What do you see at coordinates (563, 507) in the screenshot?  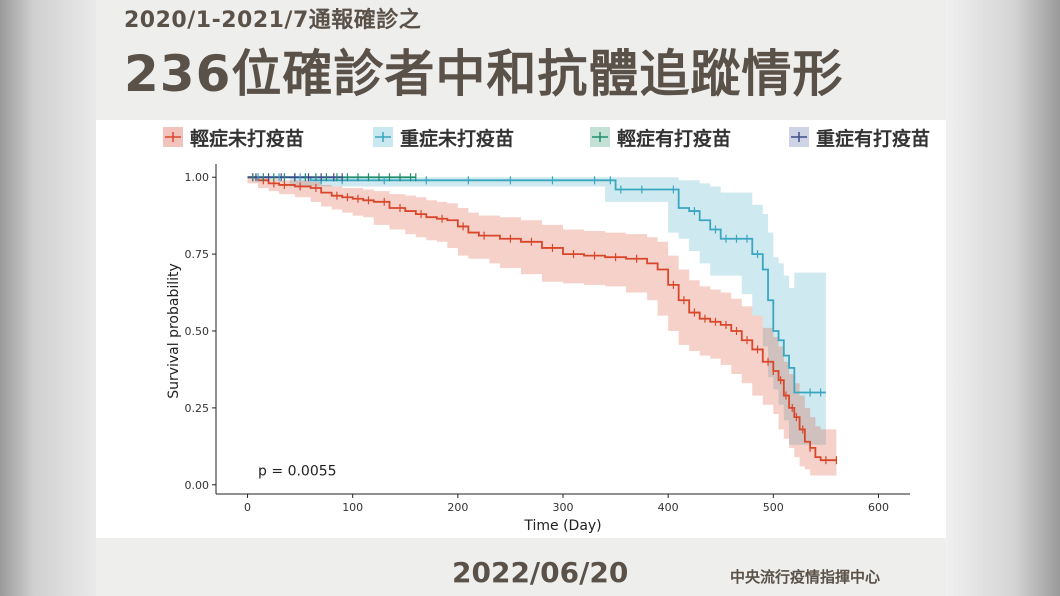 I see `x-tick-label: 300` at bounding box center [563, 507].